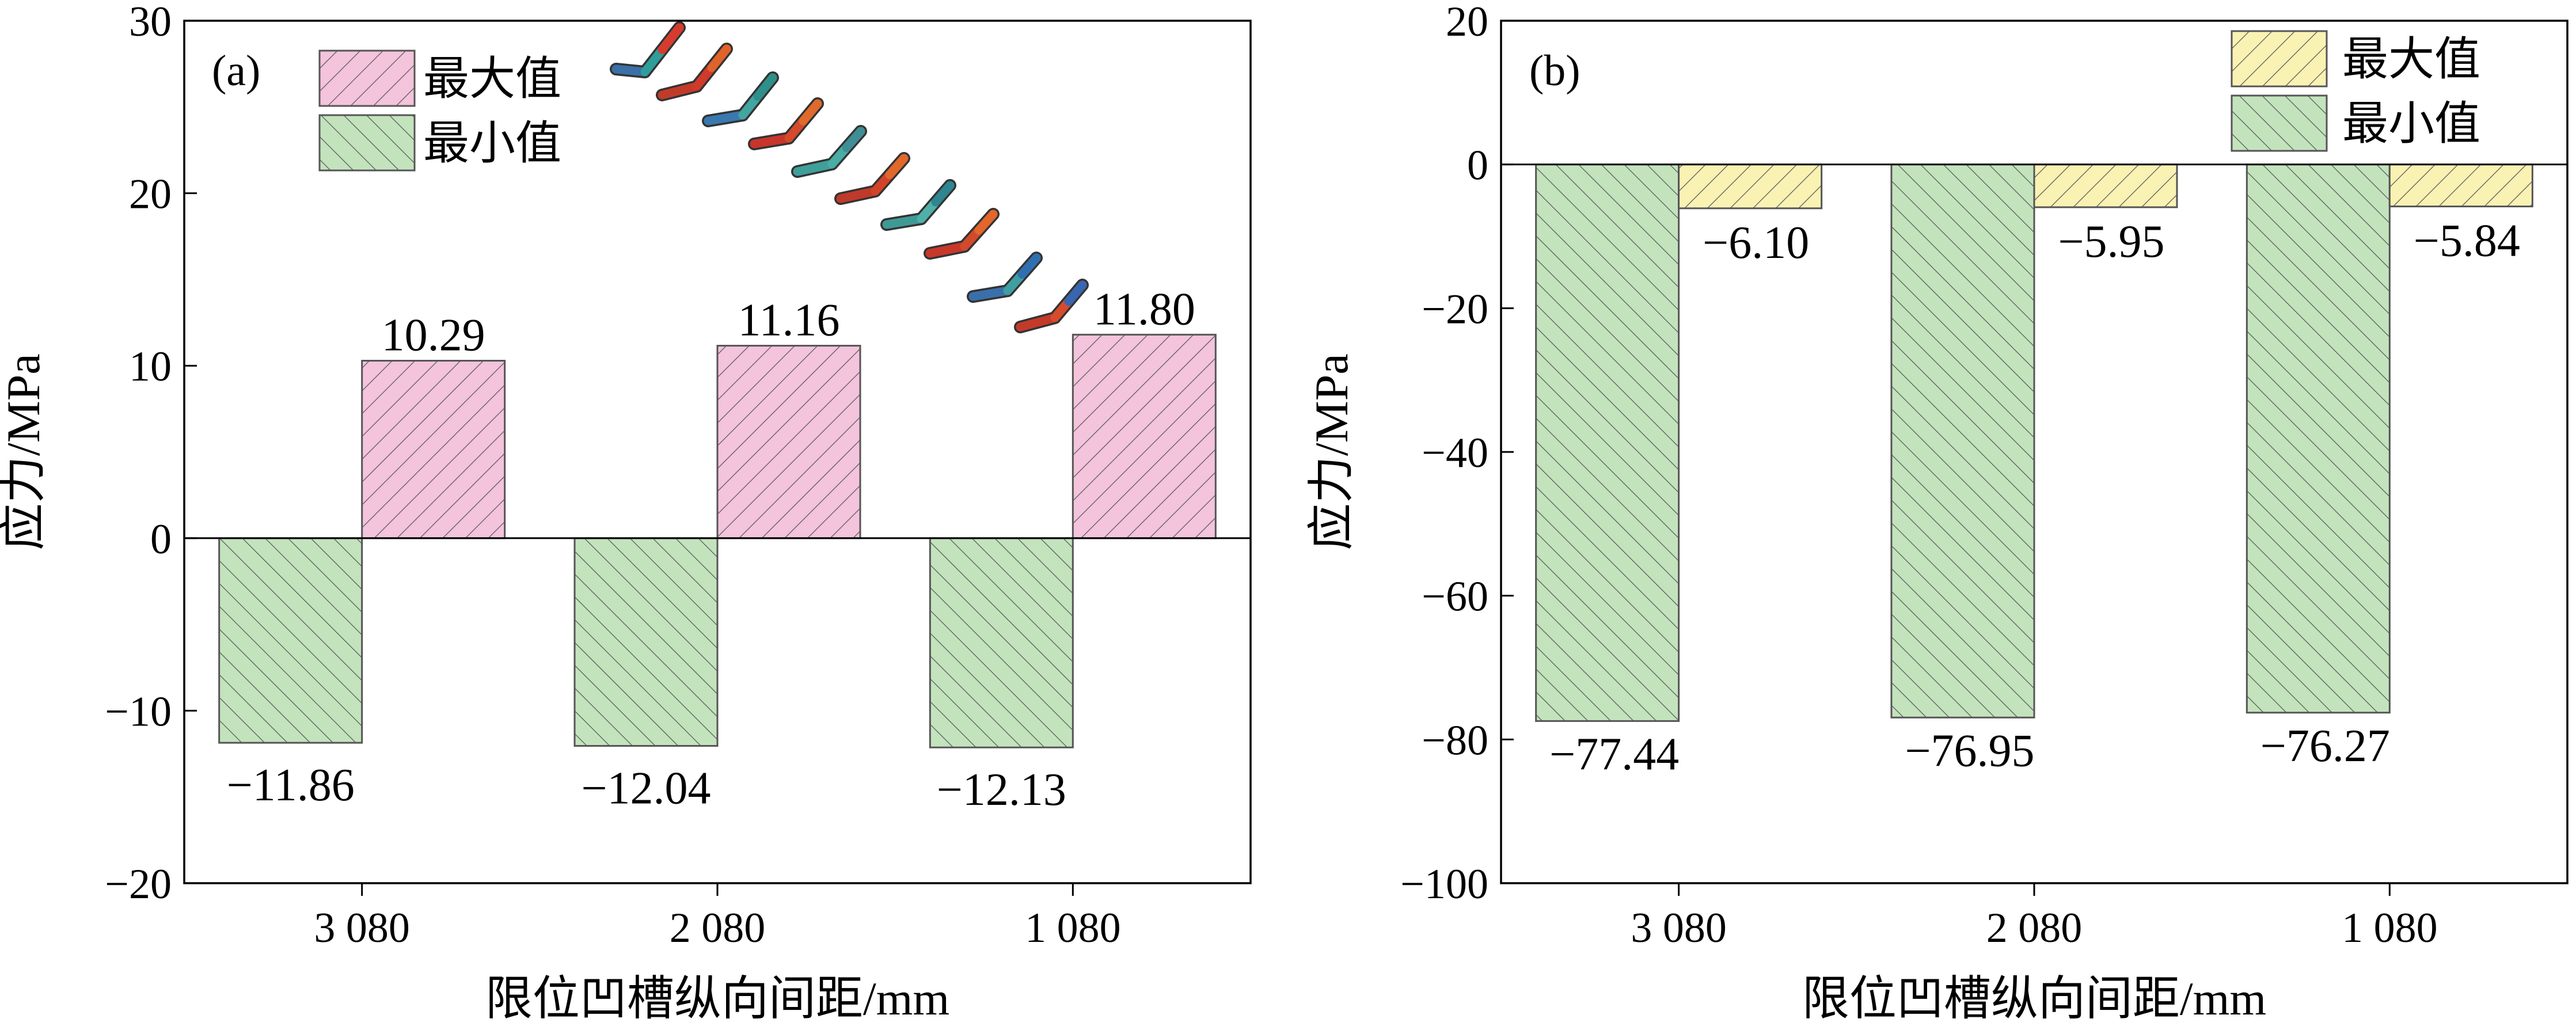 The image size is (2576, 1030). Describe the element at coordinates (236, 71) in the screenshot. I see `panel-tag: (a)` at that location.